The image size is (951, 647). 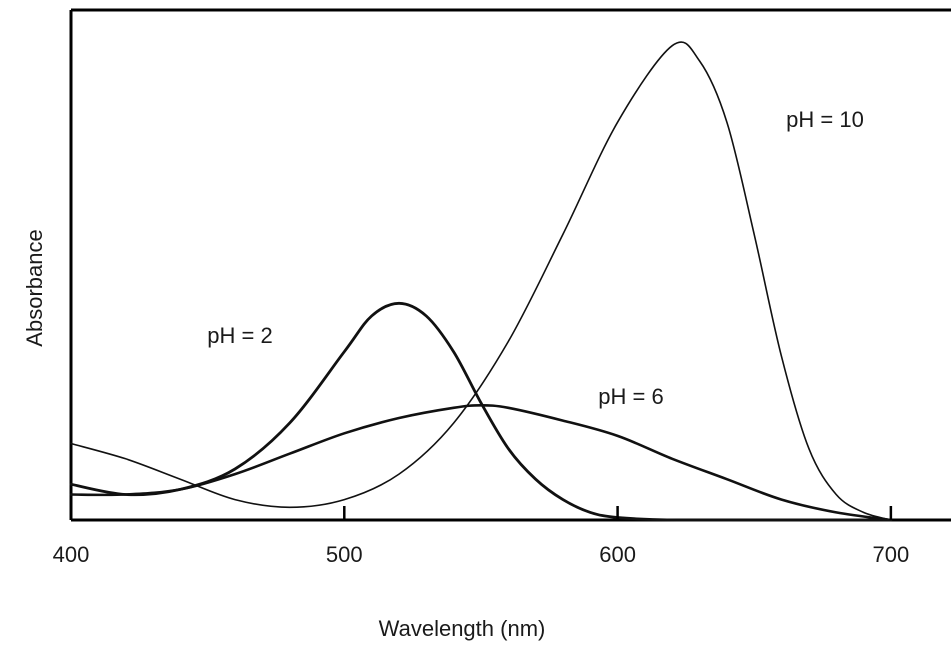 What do you see at coordinates (462, 628) in the screenshot?
I see `x-axis-title: Wavelength (nm)` at bounding box center [462, 628].